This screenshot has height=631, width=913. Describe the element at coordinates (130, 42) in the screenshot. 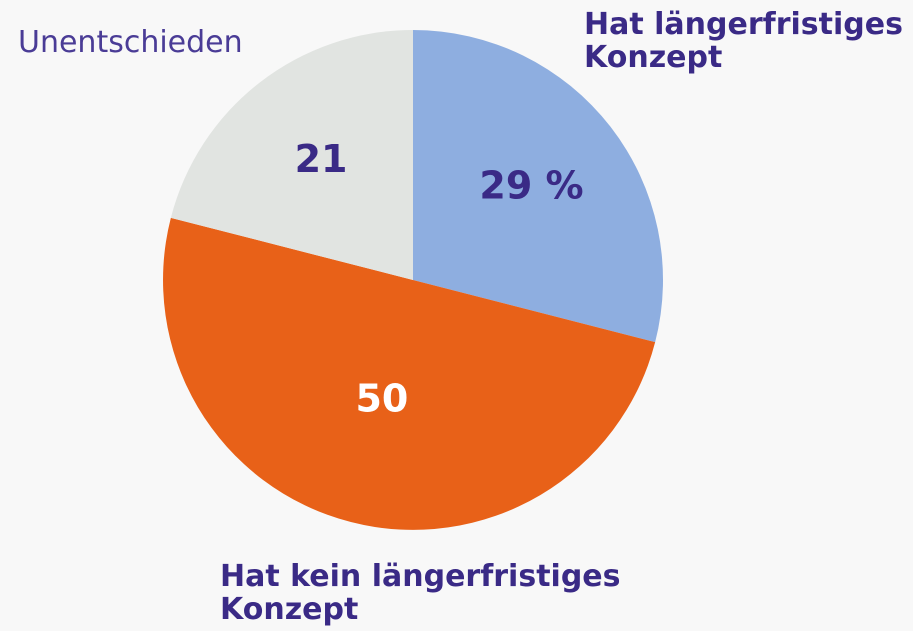

I see `category-label: Unentschieden` at that location.